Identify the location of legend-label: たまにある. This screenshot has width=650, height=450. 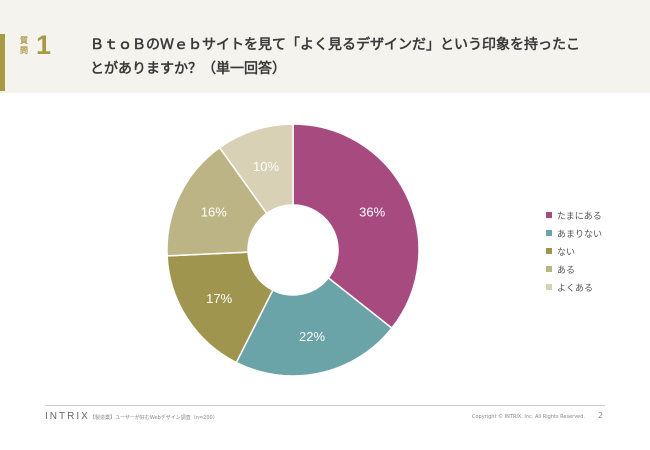
(579, 216).